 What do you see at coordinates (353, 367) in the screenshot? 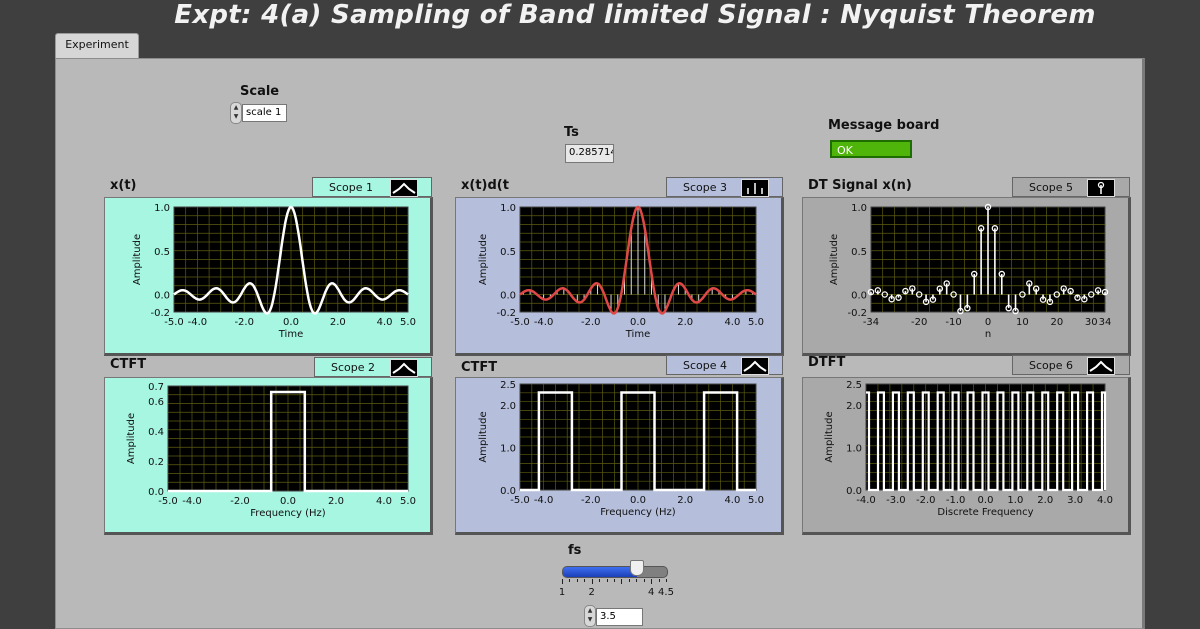
I see `scope-2-label: Scope 2` at bounding box center [353, 367].